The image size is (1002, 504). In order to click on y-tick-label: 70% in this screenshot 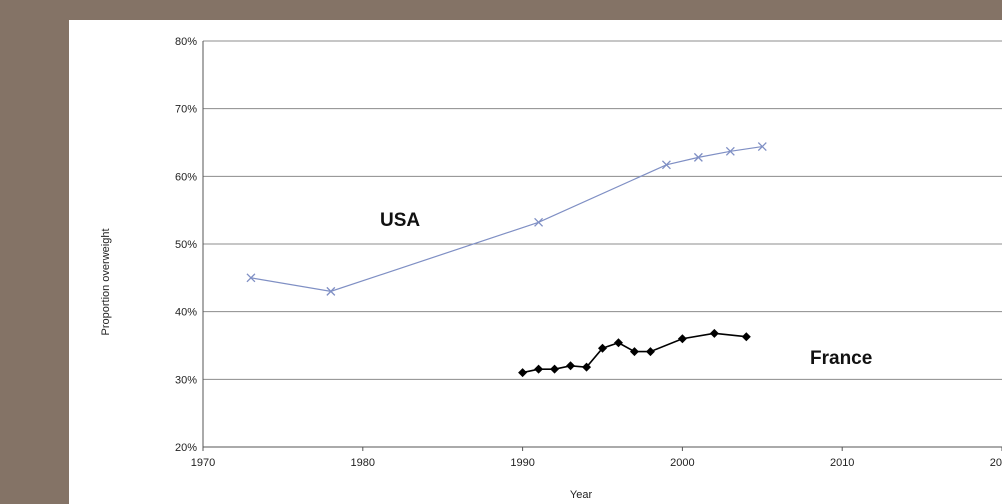, I will do `click(186, 110)`.